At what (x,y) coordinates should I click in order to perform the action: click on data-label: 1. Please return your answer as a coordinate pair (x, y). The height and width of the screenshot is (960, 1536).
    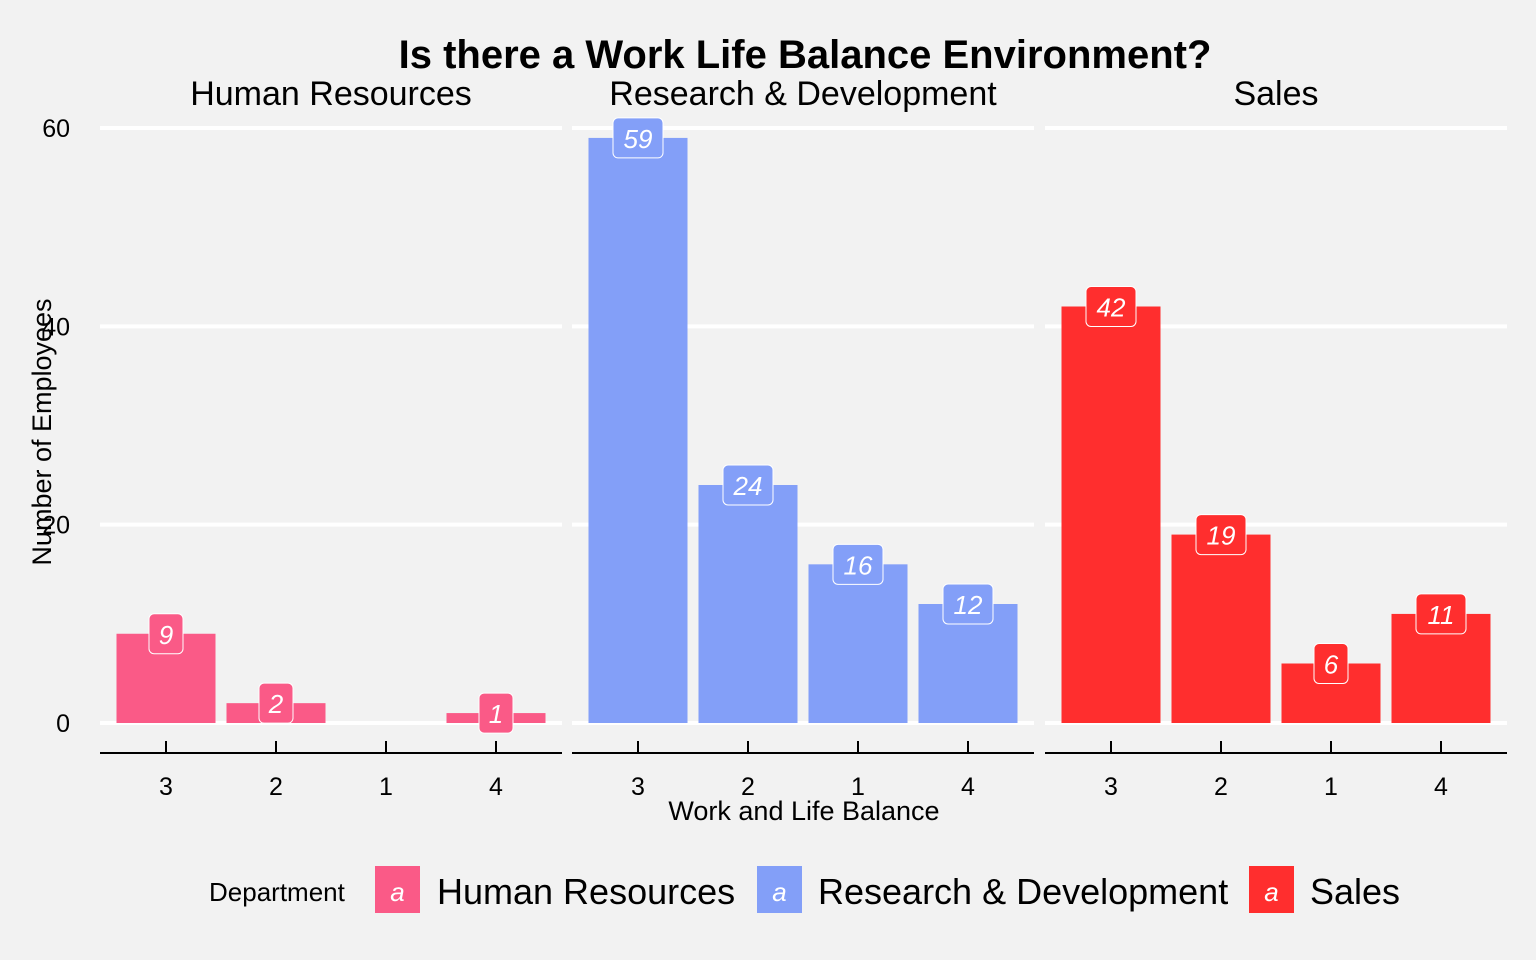
    Looking at the image, I should click on (496, 714).